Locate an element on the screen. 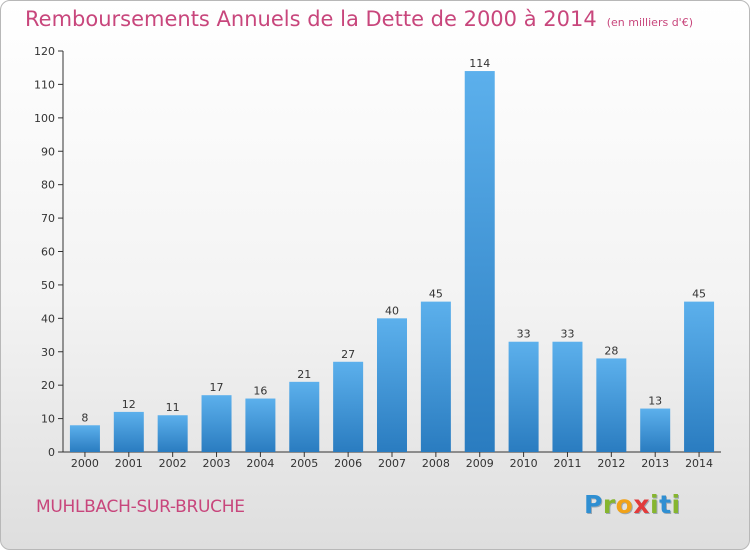  y-tick-label: 60 is located at coordinates (48, 252).